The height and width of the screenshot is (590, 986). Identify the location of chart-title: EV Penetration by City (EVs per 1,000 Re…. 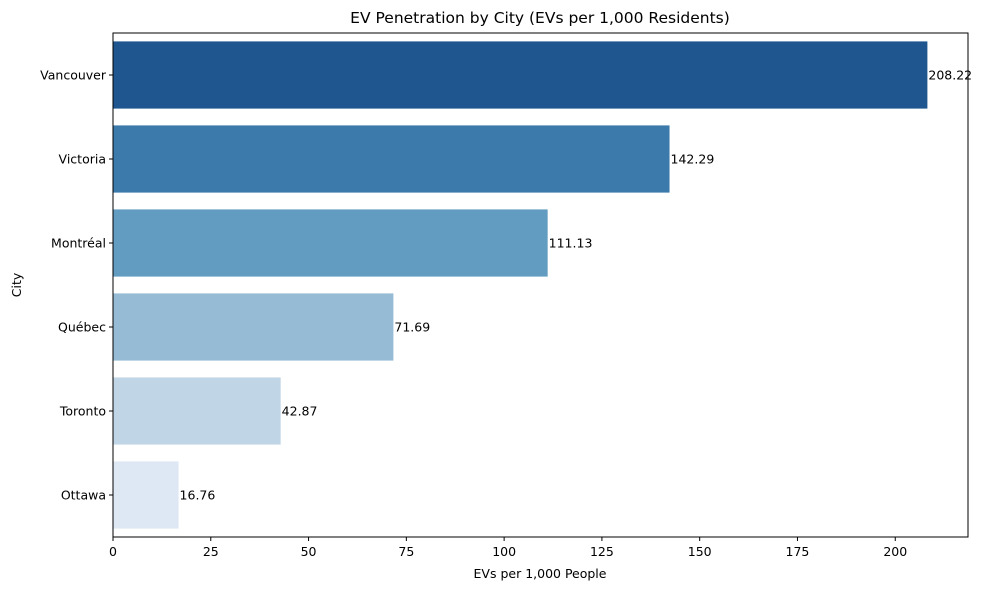
(540, 18).